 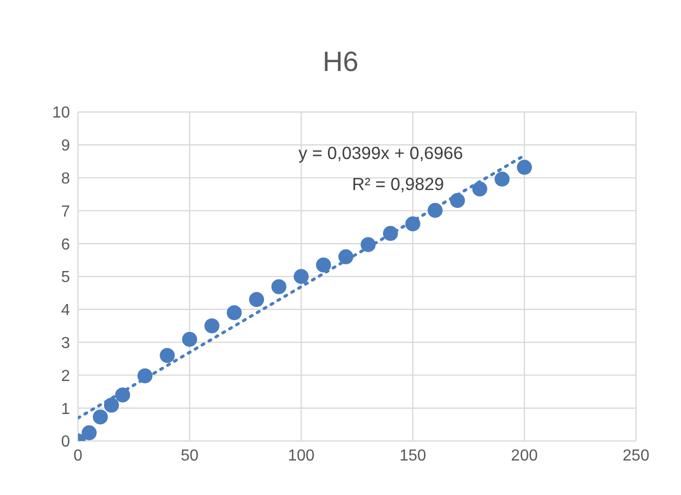 What do you see at coordinates (65, 311) in the screenshot?
I see `y-tick-label: 4` at bounding box center [65, 311].